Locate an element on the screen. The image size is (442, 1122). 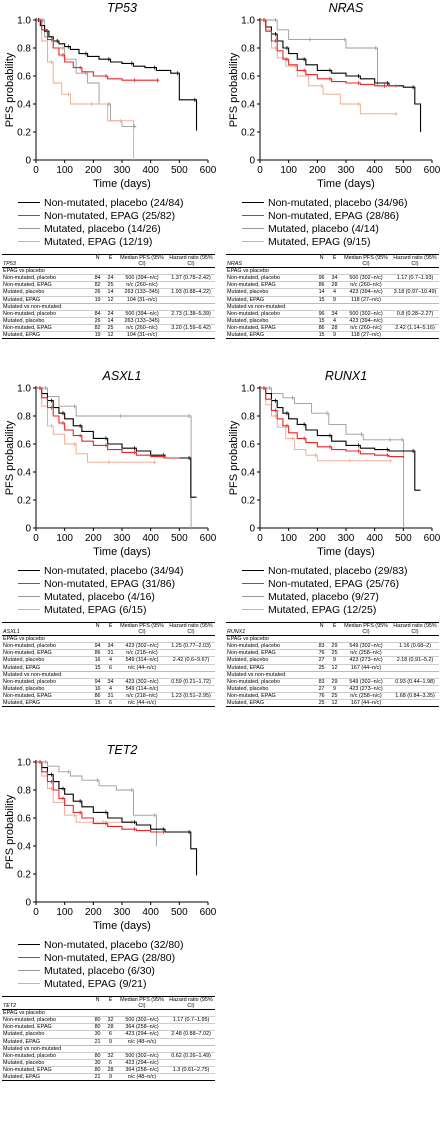
table-cell: 16 is located at coordinates (98, 660).